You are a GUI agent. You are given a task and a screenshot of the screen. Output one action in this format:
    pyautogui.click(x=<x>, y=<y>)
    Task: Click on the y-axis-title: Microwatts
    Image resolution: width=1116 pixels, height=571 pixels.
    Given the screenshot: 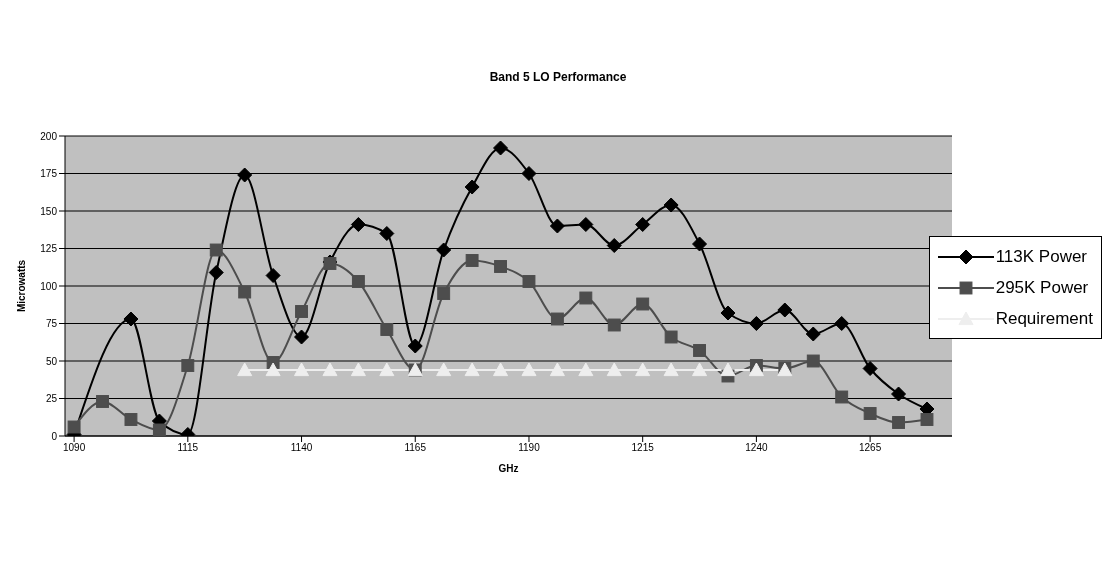 What is the action you would take?
    pyautogui.click(x=21, y=286)
    